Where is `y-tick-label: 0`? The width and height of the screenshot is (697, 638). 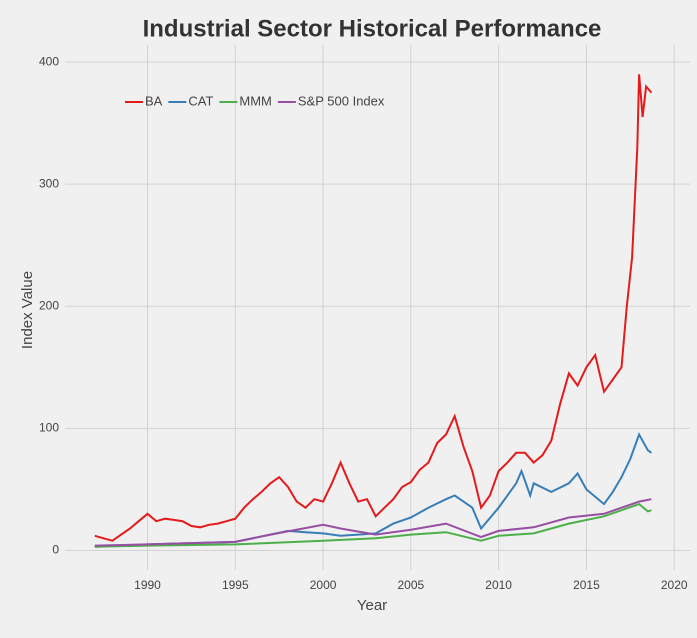
y-tick-label: 0 is located at coordinates (55, 550).